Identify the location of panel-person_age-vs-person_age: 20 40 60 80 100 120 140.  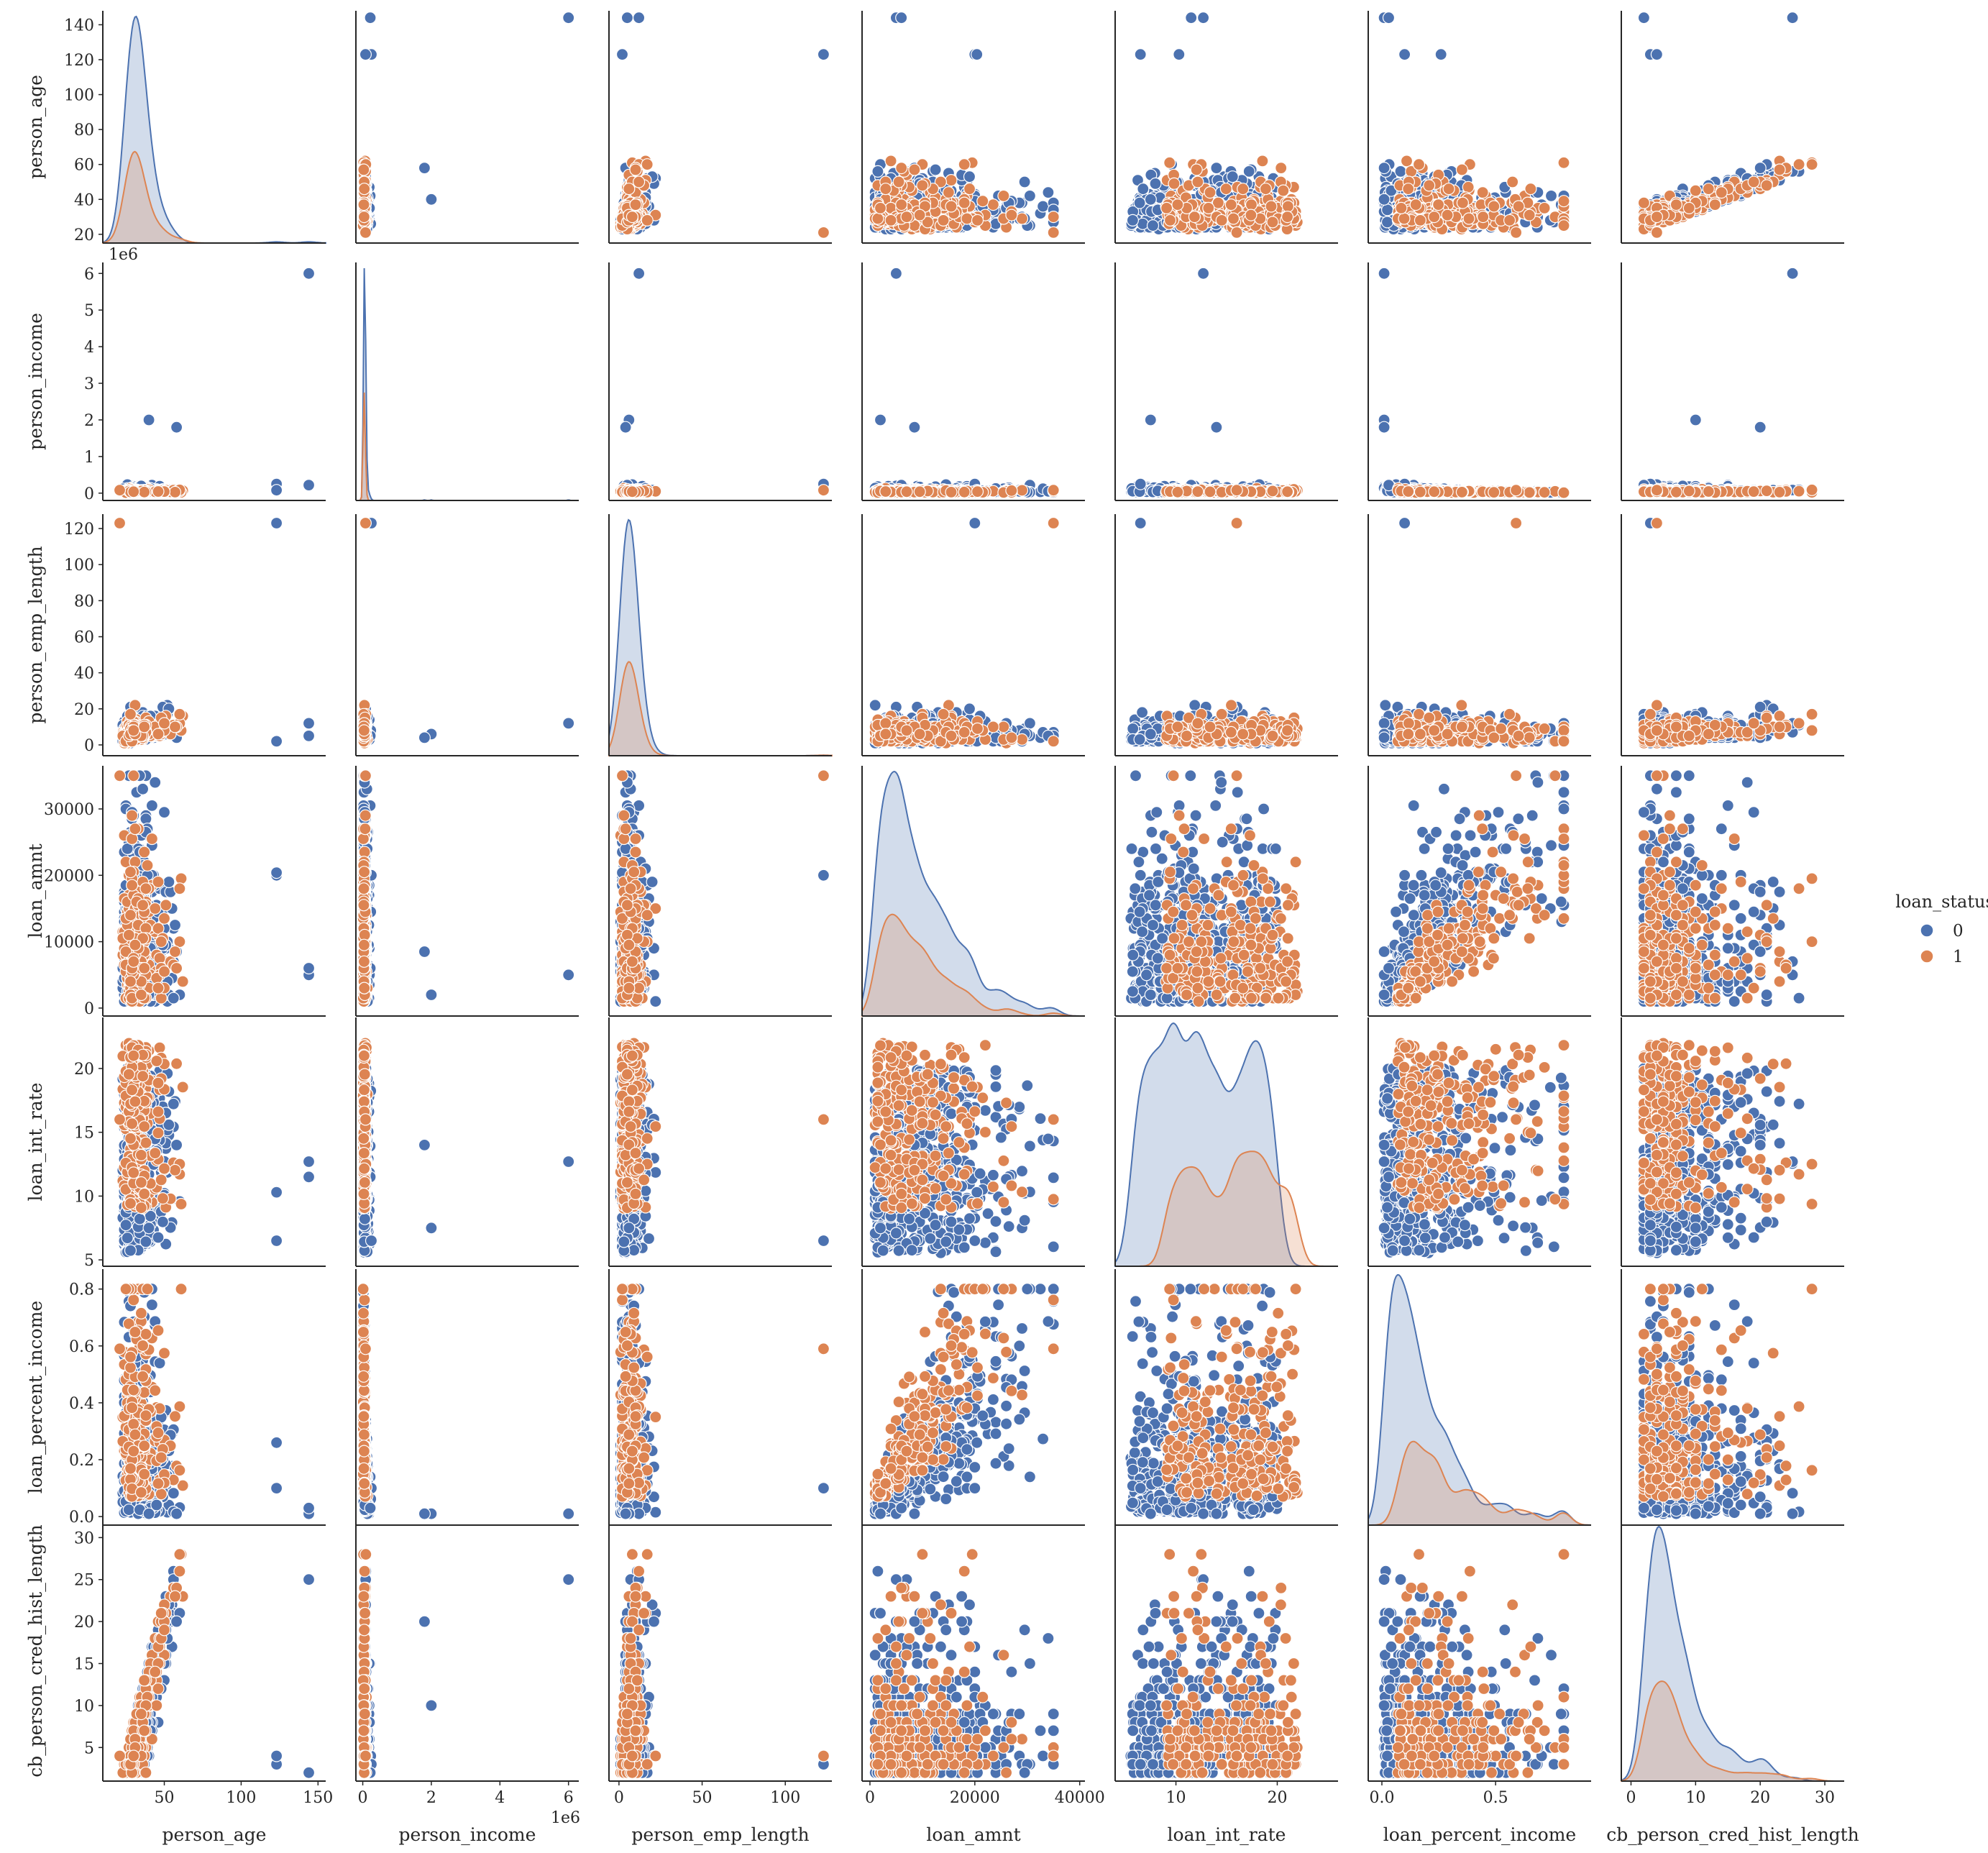
(195, 127).